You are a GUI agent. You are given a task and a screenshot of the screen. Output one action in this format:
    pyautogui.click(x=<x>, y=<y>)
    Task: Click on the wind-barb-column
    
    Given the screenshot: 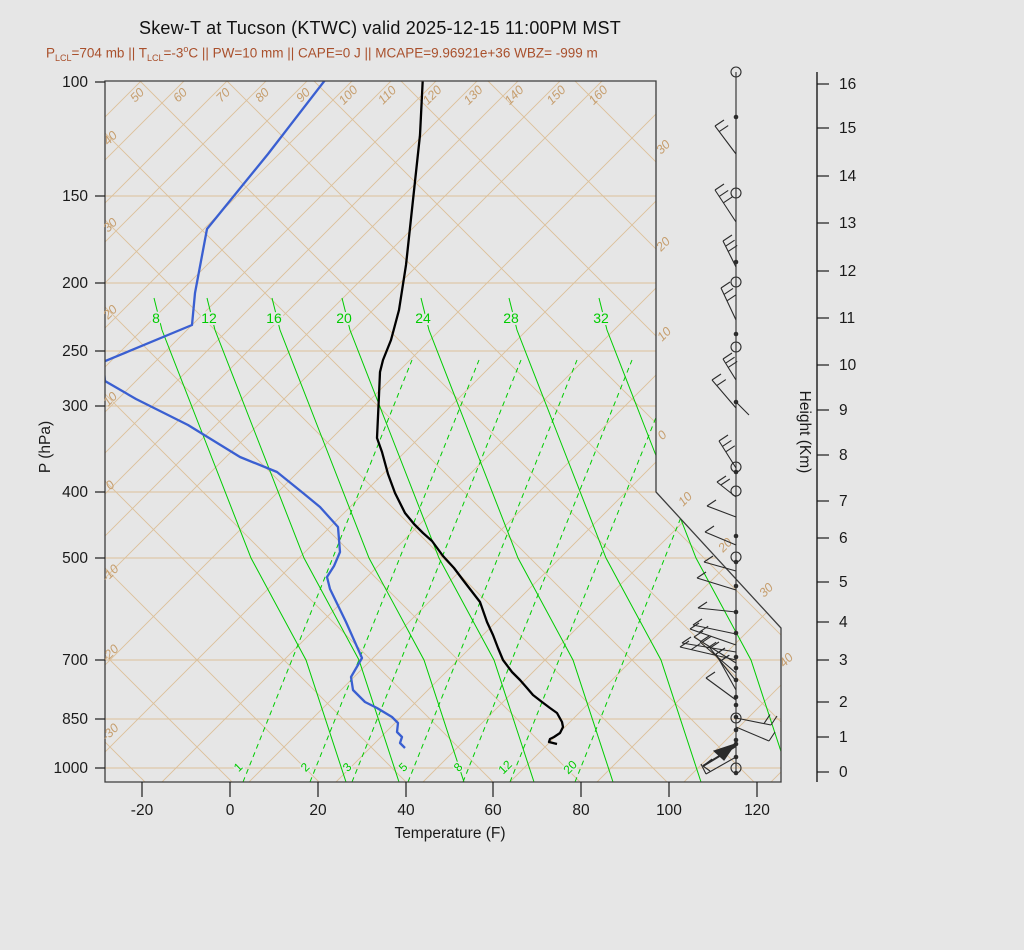 What is the action you would take?
    pyautogui.click(x=728, y=421)
    